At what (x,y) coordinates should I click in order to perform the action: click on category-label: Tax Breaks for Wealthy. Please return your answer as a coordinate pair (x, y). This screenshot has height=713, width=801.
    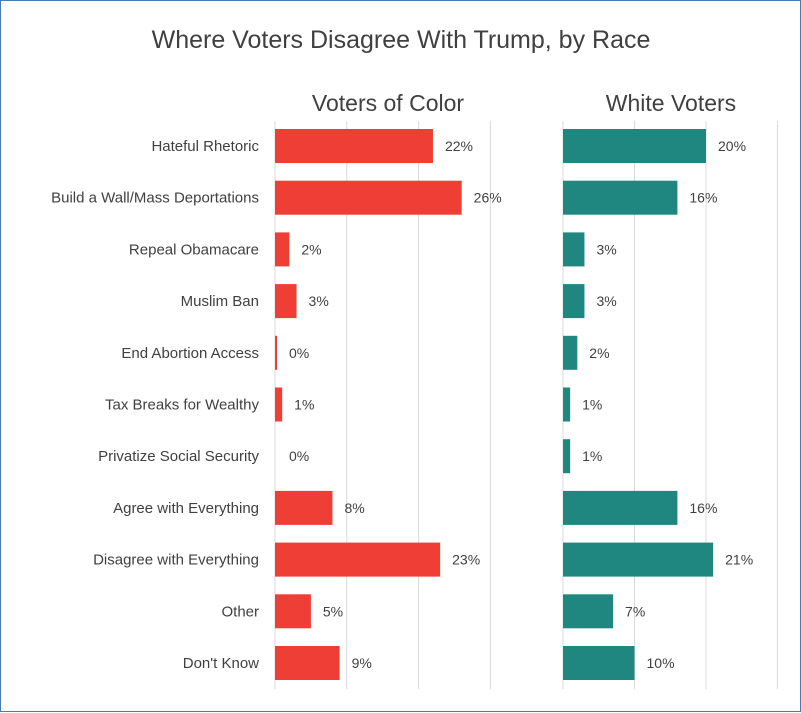
    Looking at the image, I should click on (182, 405).